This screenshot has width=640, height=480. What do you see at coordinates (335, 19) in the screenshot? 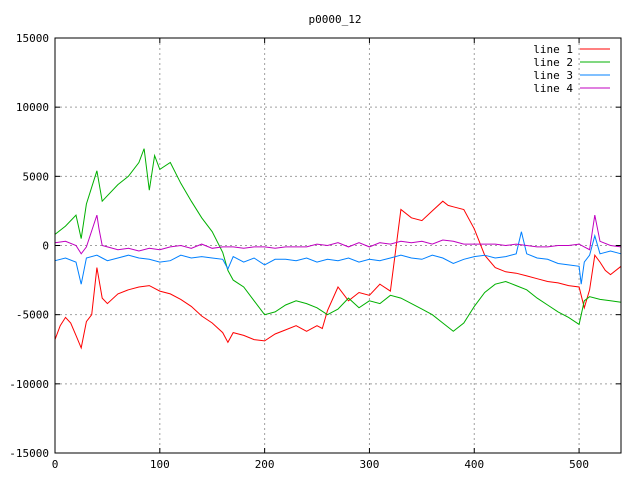
I see `chart-title: p0000_12` at bounding box center [335, 19].